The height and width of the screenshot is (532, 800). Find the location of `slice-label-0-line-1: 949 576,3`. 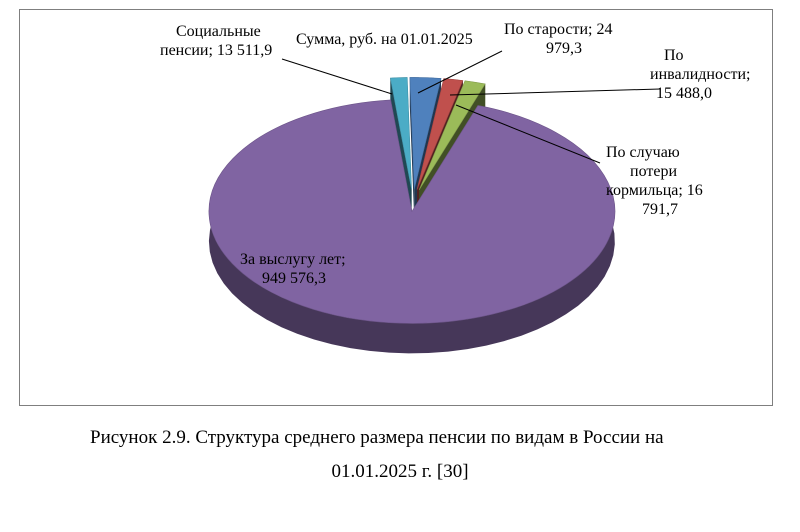

slice-label-0-line-1: 949 576,3 is located at coordinates (294, 278).